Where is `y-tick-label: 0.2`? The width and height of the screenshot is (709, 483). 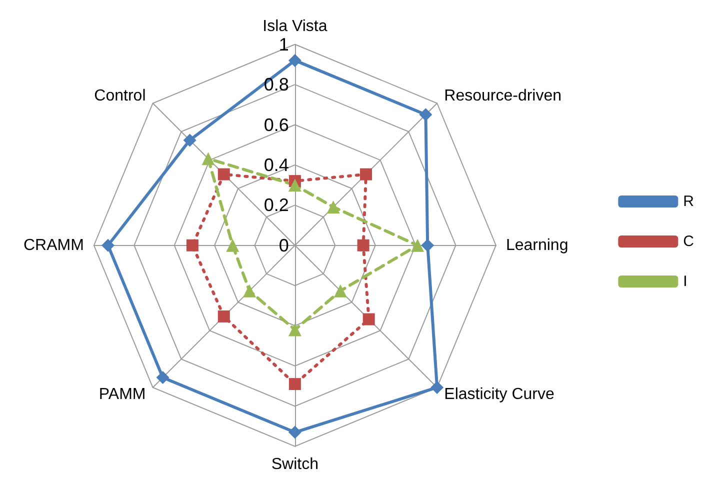
y-tick-label: 0.2 is located at coordinates (276, 205).